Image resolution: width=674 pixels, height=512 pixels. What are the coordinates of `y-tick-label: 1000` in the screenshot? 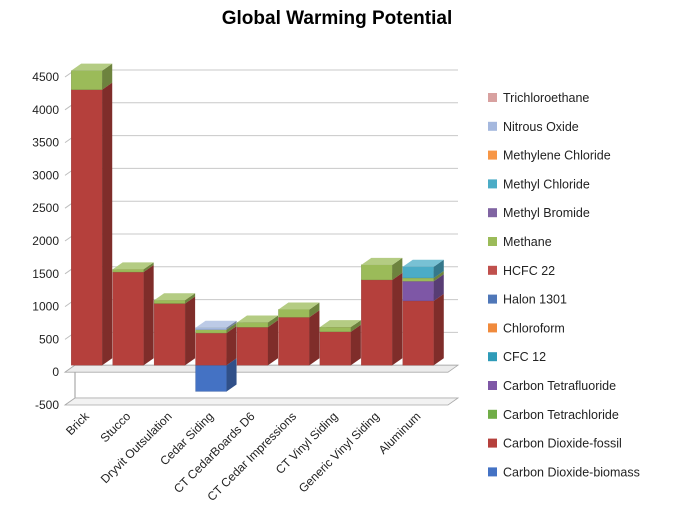 It's located at (45, 307).